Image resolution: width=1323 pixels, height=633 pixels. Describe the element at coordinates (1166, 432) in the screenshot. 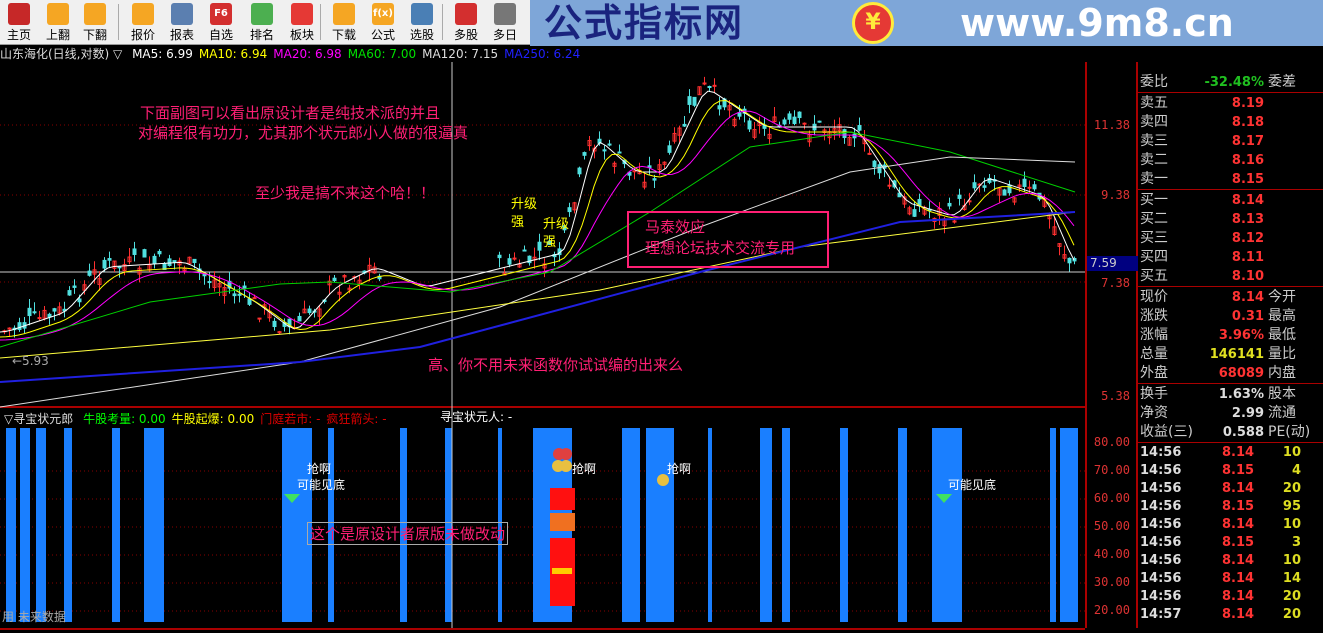

I see `fundamental-label: 收益(三)` at that location.